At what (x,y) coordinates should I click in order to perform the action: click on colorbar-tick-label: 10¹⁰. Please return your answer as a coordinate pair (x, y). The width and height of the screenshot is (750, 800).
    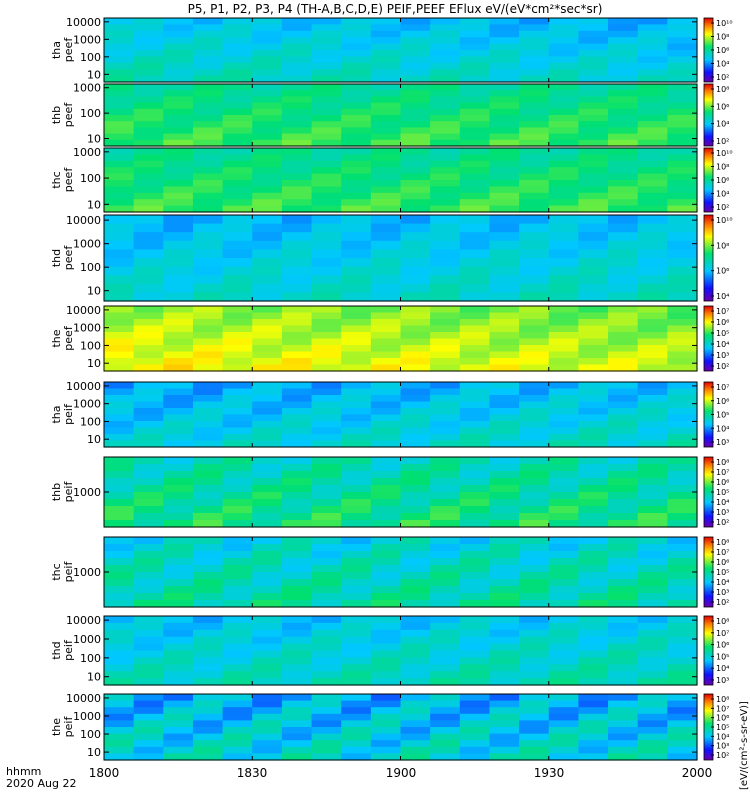
    Looking at the image, I should click on (724, 220).